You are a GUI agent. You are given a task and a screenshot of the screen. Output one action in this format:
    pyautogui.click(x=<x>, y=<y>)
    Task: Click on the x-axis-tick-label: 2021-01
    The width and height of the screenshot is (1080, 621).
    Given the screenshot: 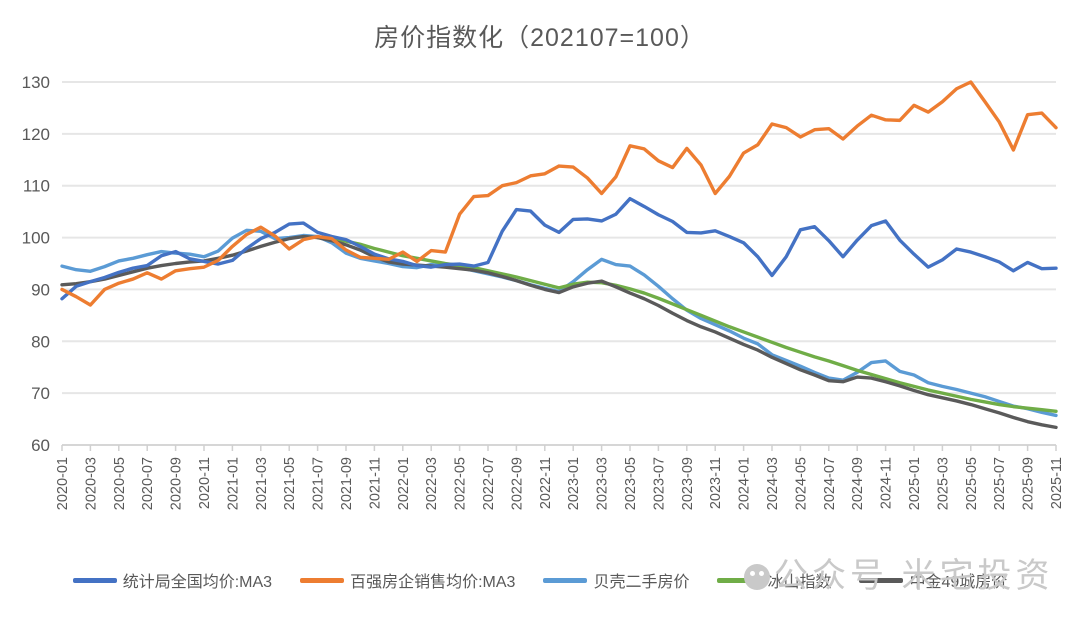 What is the action you would take?
    pyautogui.click(x=233, y=483)
    